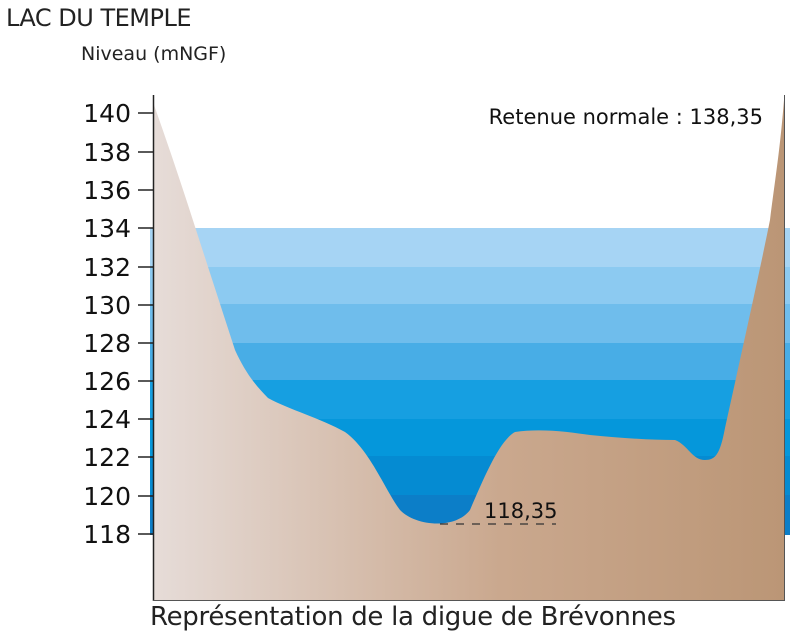  I want to click on tick-label-134: 134, so click(107, 228).